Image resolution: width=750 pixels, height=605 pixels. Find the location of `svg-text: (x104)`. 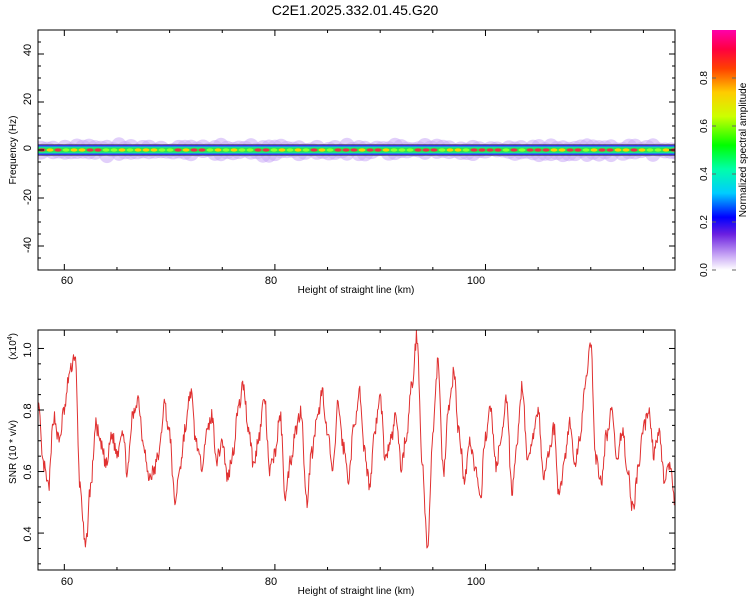

svg-text: (x104) is located at coordinates (13, 346).